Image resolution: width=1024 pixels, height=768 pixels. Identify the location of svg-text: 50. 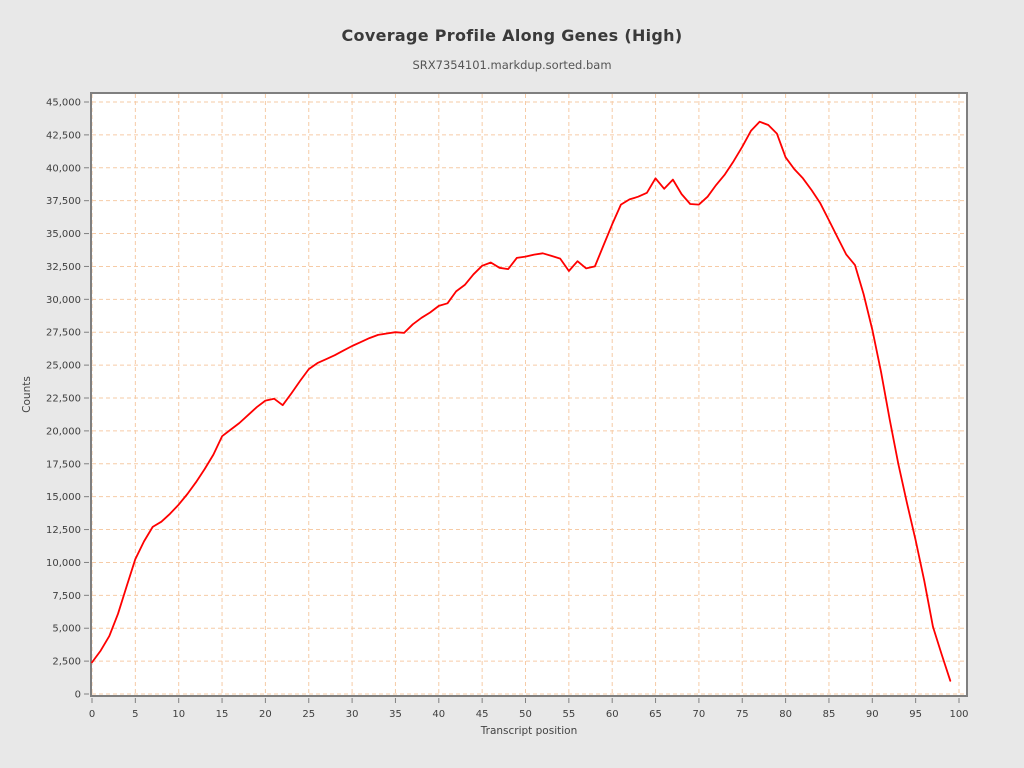
(525, 714).